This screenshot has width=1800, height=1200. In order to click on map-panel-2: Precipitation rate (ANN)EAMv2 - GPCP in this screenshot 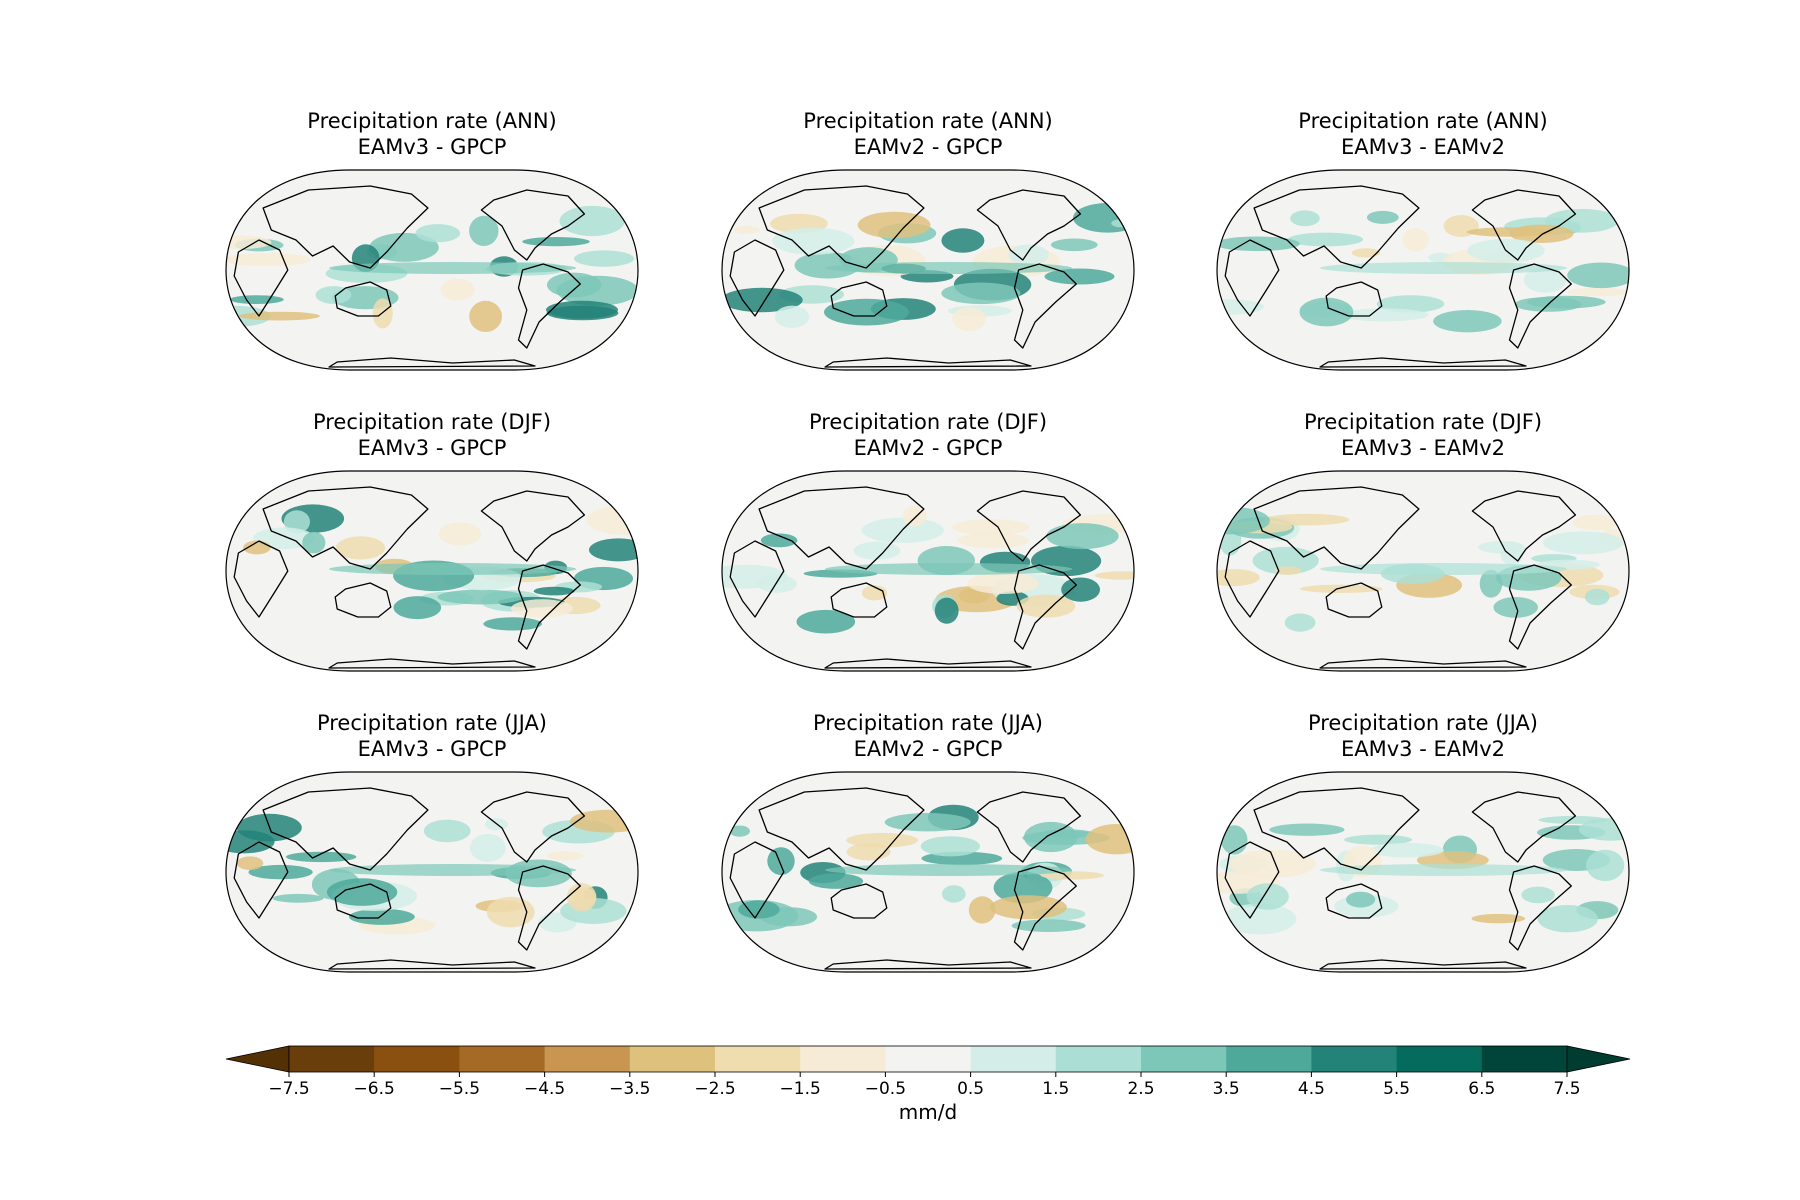, I will do `click(928, 240)`.